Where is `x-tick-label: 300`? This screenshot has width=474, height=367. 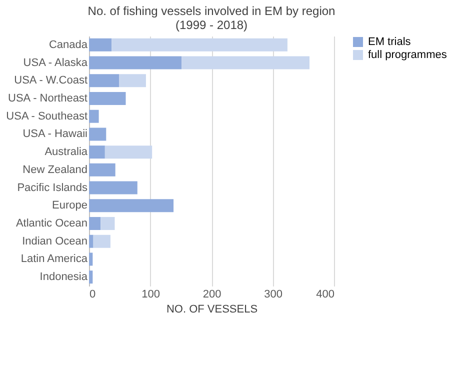 x-tick-label: 300 is located at coordinates (273, 294).